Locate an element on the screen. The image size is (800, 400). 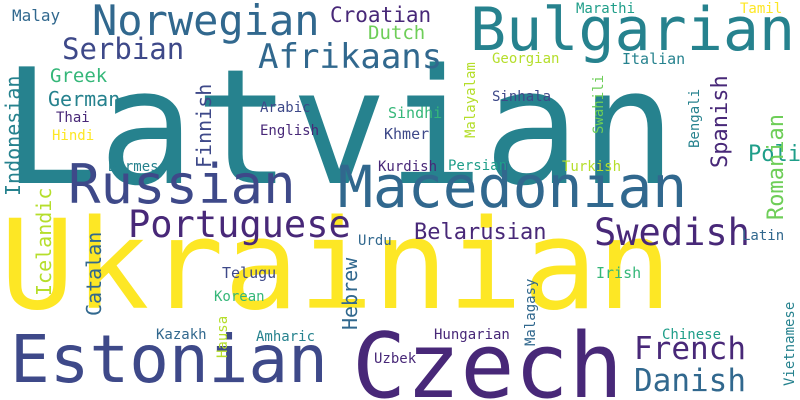
word-swedish: Swedish is located at coordinates (672, 232).